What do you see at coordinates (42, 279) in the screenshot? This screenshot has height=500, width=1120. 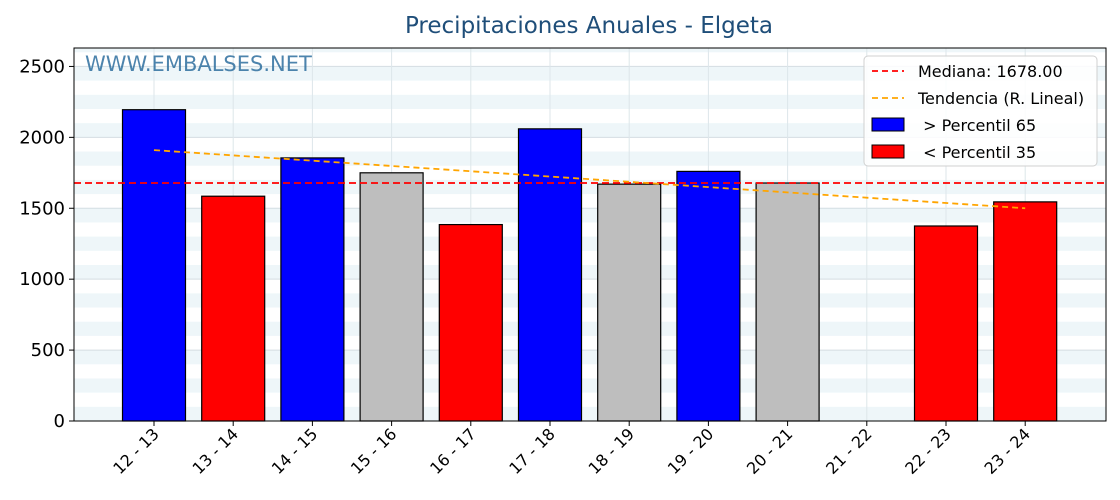 I see `y-tick-label: 1000` at bounding box center [42, 279].